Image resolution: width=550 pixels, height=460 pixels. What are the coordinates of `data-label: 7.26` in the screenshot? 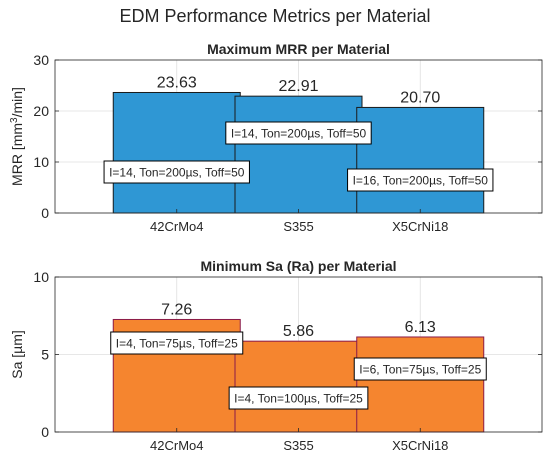 It's located at (176, 309).